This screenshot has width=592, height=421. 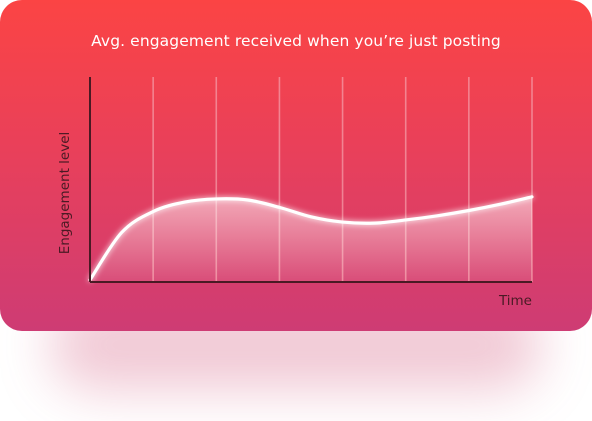 What do you see at coordinates (65, 193) in the screenshot?
I see `y-axis-label: Engagement level` at bounding box center [65, 193].